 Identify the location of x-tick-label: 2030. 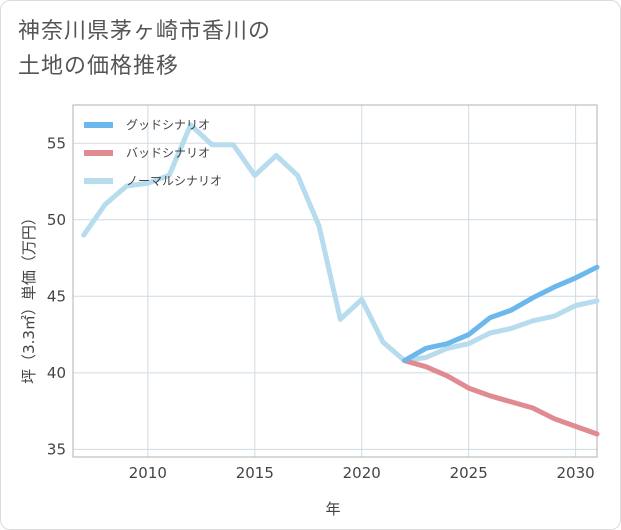
(576, 473).